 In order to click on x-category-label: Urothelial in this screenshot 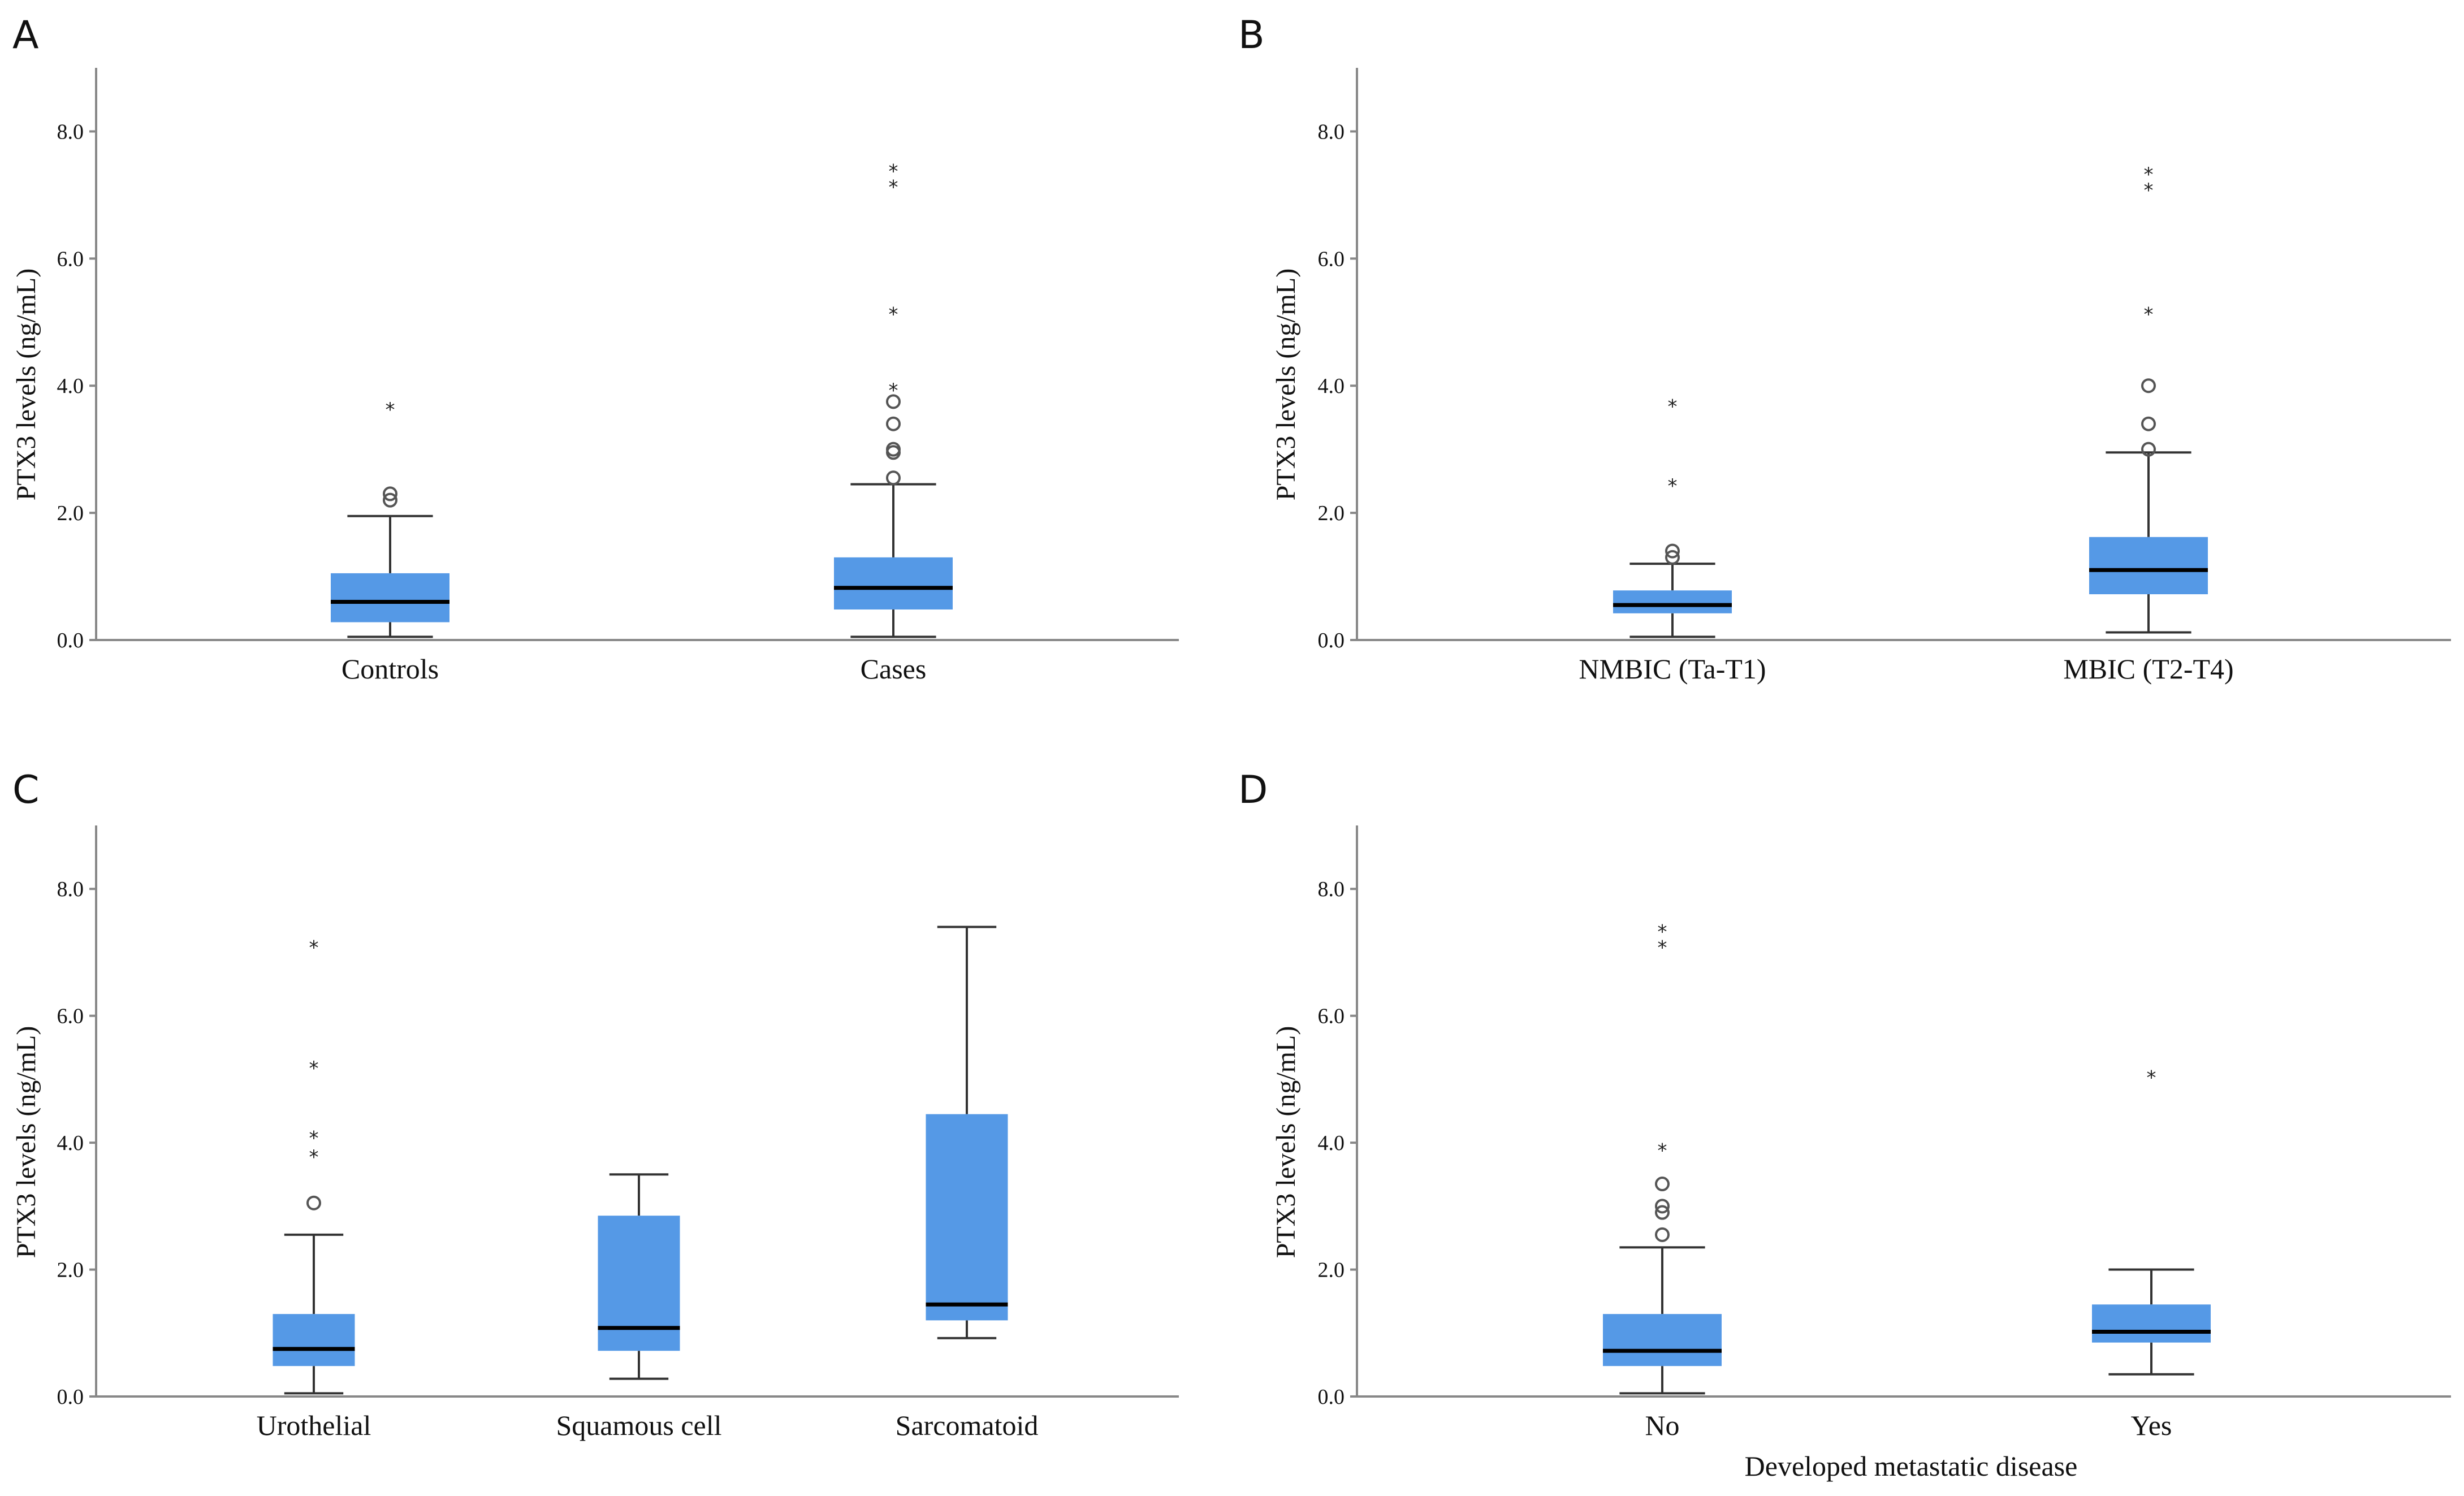, I will do `click(314, 1425)`.